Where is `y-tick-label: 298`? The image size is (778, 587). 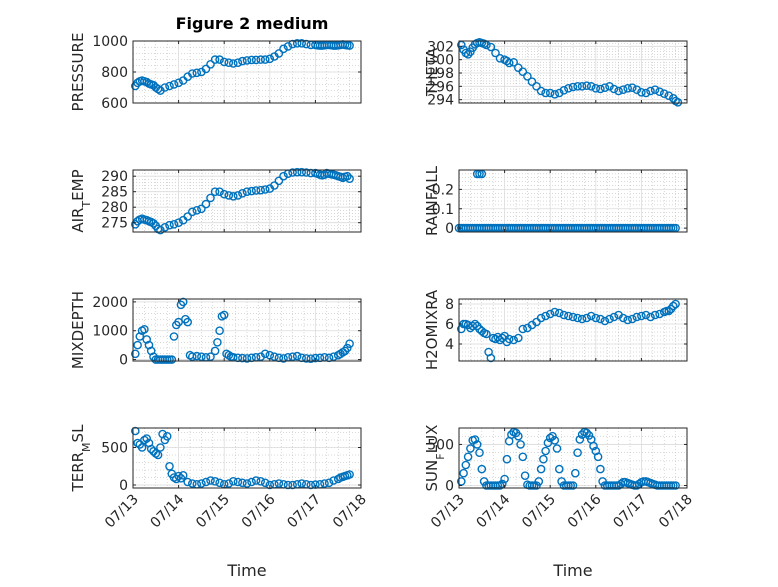 y-tick-label: 298 is located at coordinates (440, 74).